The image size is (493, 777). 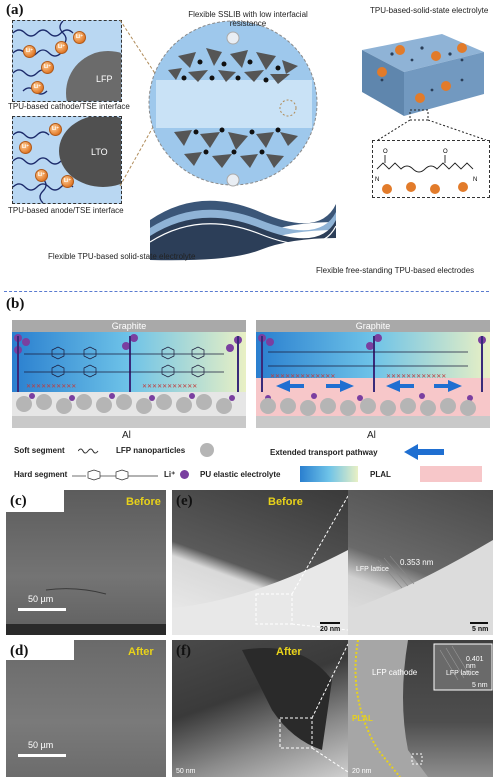 What do you see at coordinates (186, 771) in the screenshot?
I see `scale-label-f-left: 50 nm` at bounding box center [186, 771].